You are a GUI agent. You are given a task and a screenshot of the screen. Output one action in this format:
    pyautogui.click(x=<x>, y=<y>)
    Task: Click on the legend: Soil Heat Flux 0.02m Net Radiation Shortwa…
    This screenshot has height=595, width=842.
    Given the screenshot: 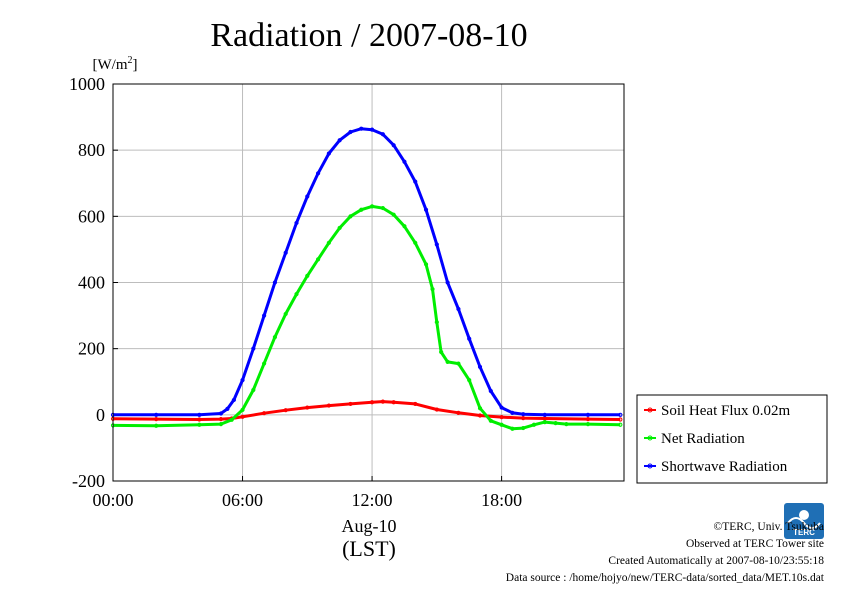 What is the action you would take?
    pyautogui.click(x=732, y=439)
    